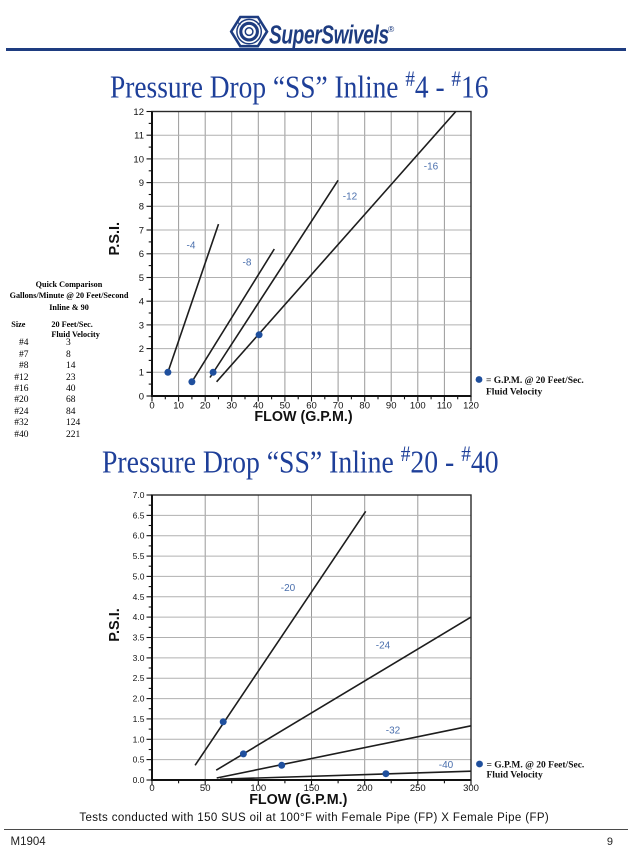 The image size is (632, 852). Describe the element at coordinates (350, 197) in the screenshot. I see `svg-text: -12` at that location.